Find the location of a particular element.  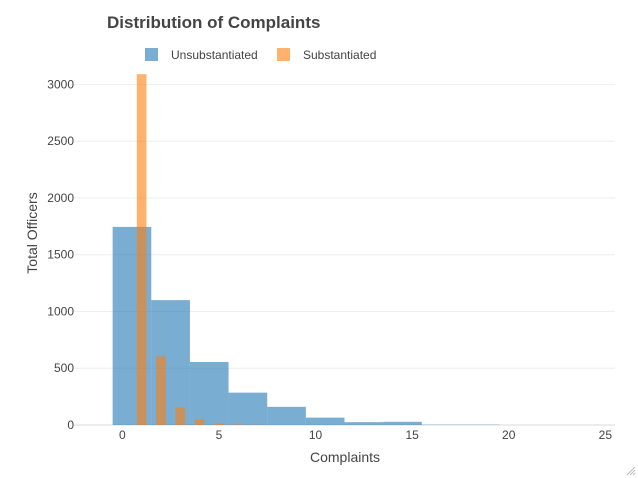

legend-item-substantiated: Substantiated is located at coordinates (326, 55).